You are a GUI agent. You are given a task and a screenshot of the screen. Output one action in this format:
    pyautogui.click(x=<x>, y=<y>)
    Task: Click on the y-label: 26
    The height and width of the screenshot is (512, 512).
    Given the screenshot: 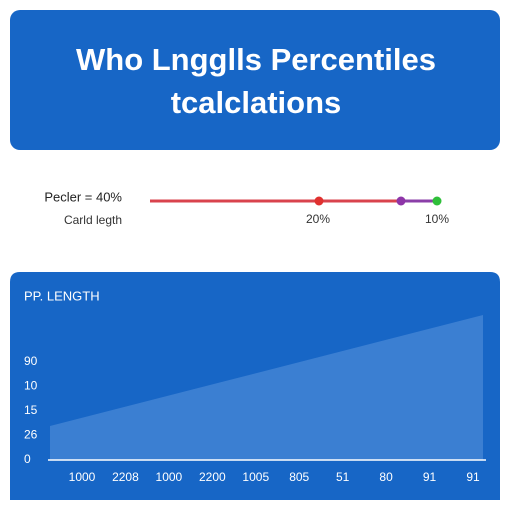 What is the action you would take?
    pyautogui.click(x=31, y=435)
    